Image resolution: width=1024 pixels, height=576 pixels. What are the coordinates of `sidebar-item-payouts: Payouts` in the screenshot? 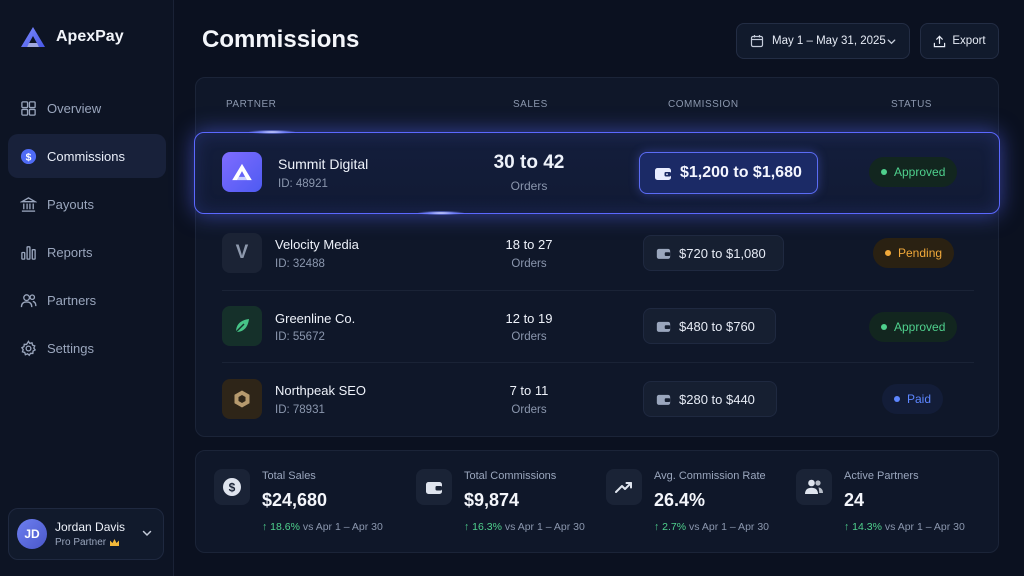 It's located at (87, 204).